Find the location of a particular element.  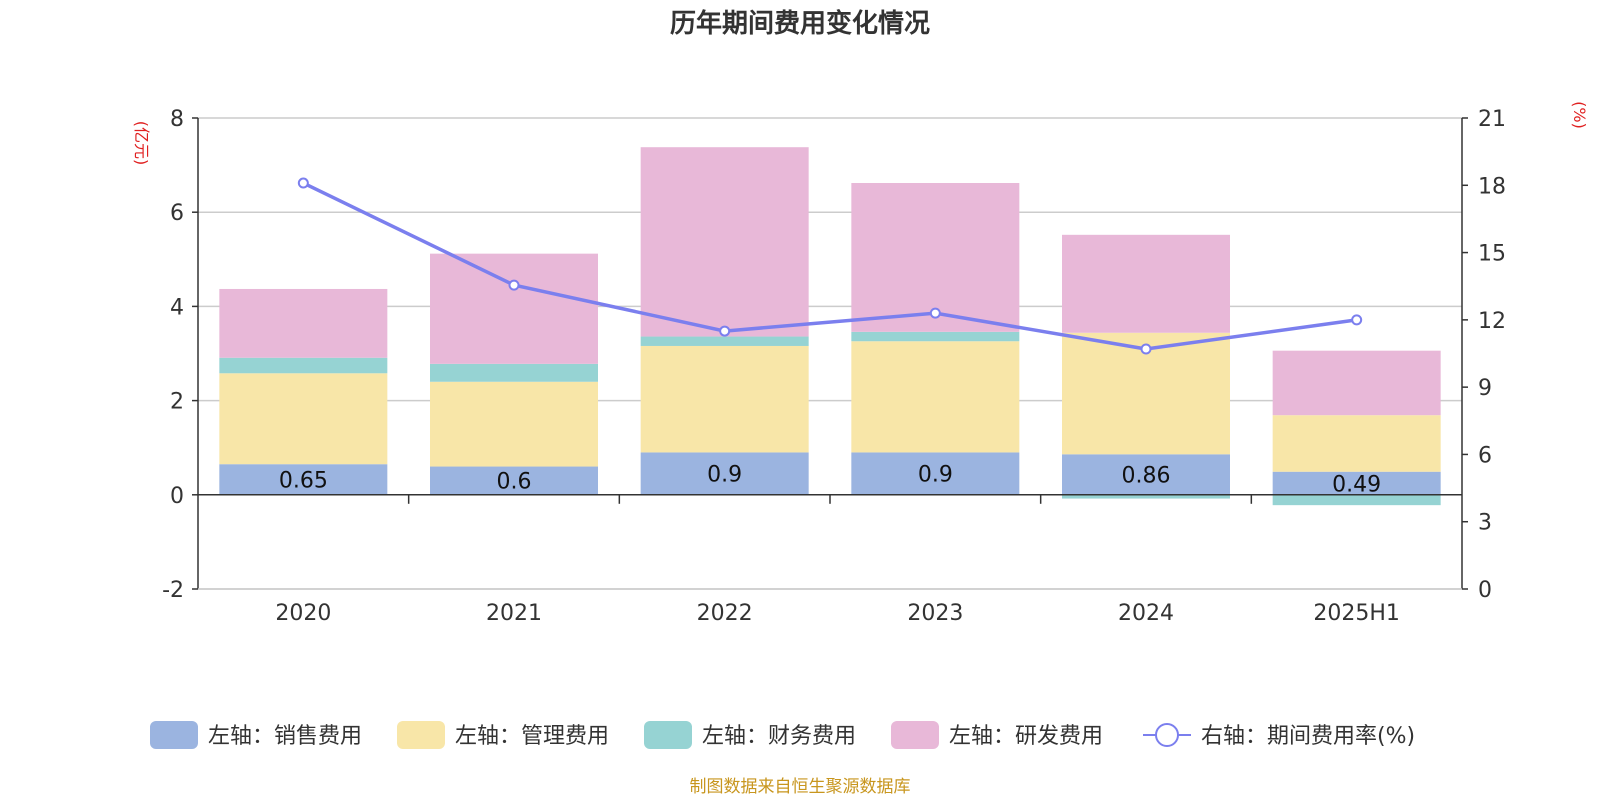

left-axis-tick-label: 4 is located at coordinates (177, 307).